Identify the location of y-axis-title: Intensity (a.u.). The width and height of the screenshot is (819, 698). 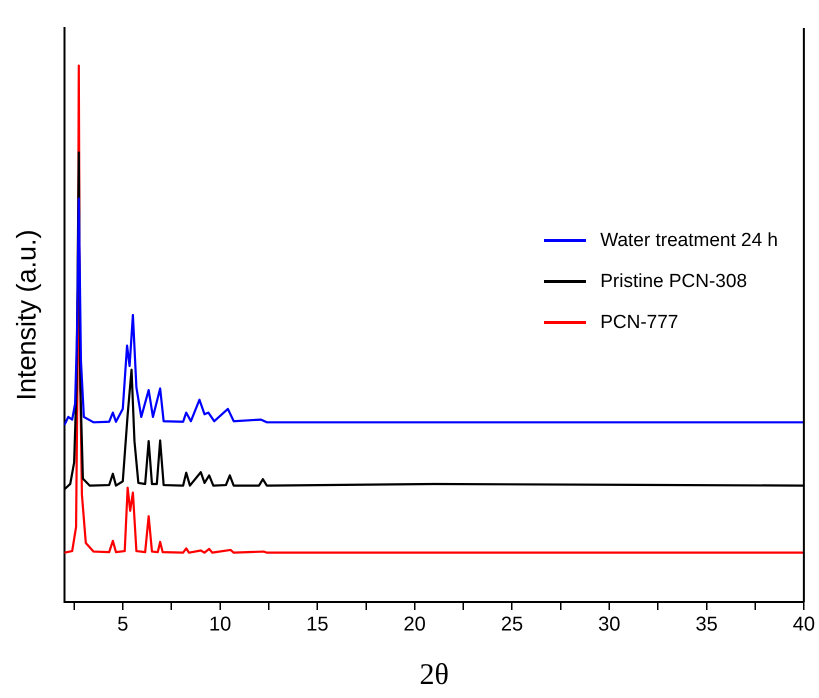
(27, 315).